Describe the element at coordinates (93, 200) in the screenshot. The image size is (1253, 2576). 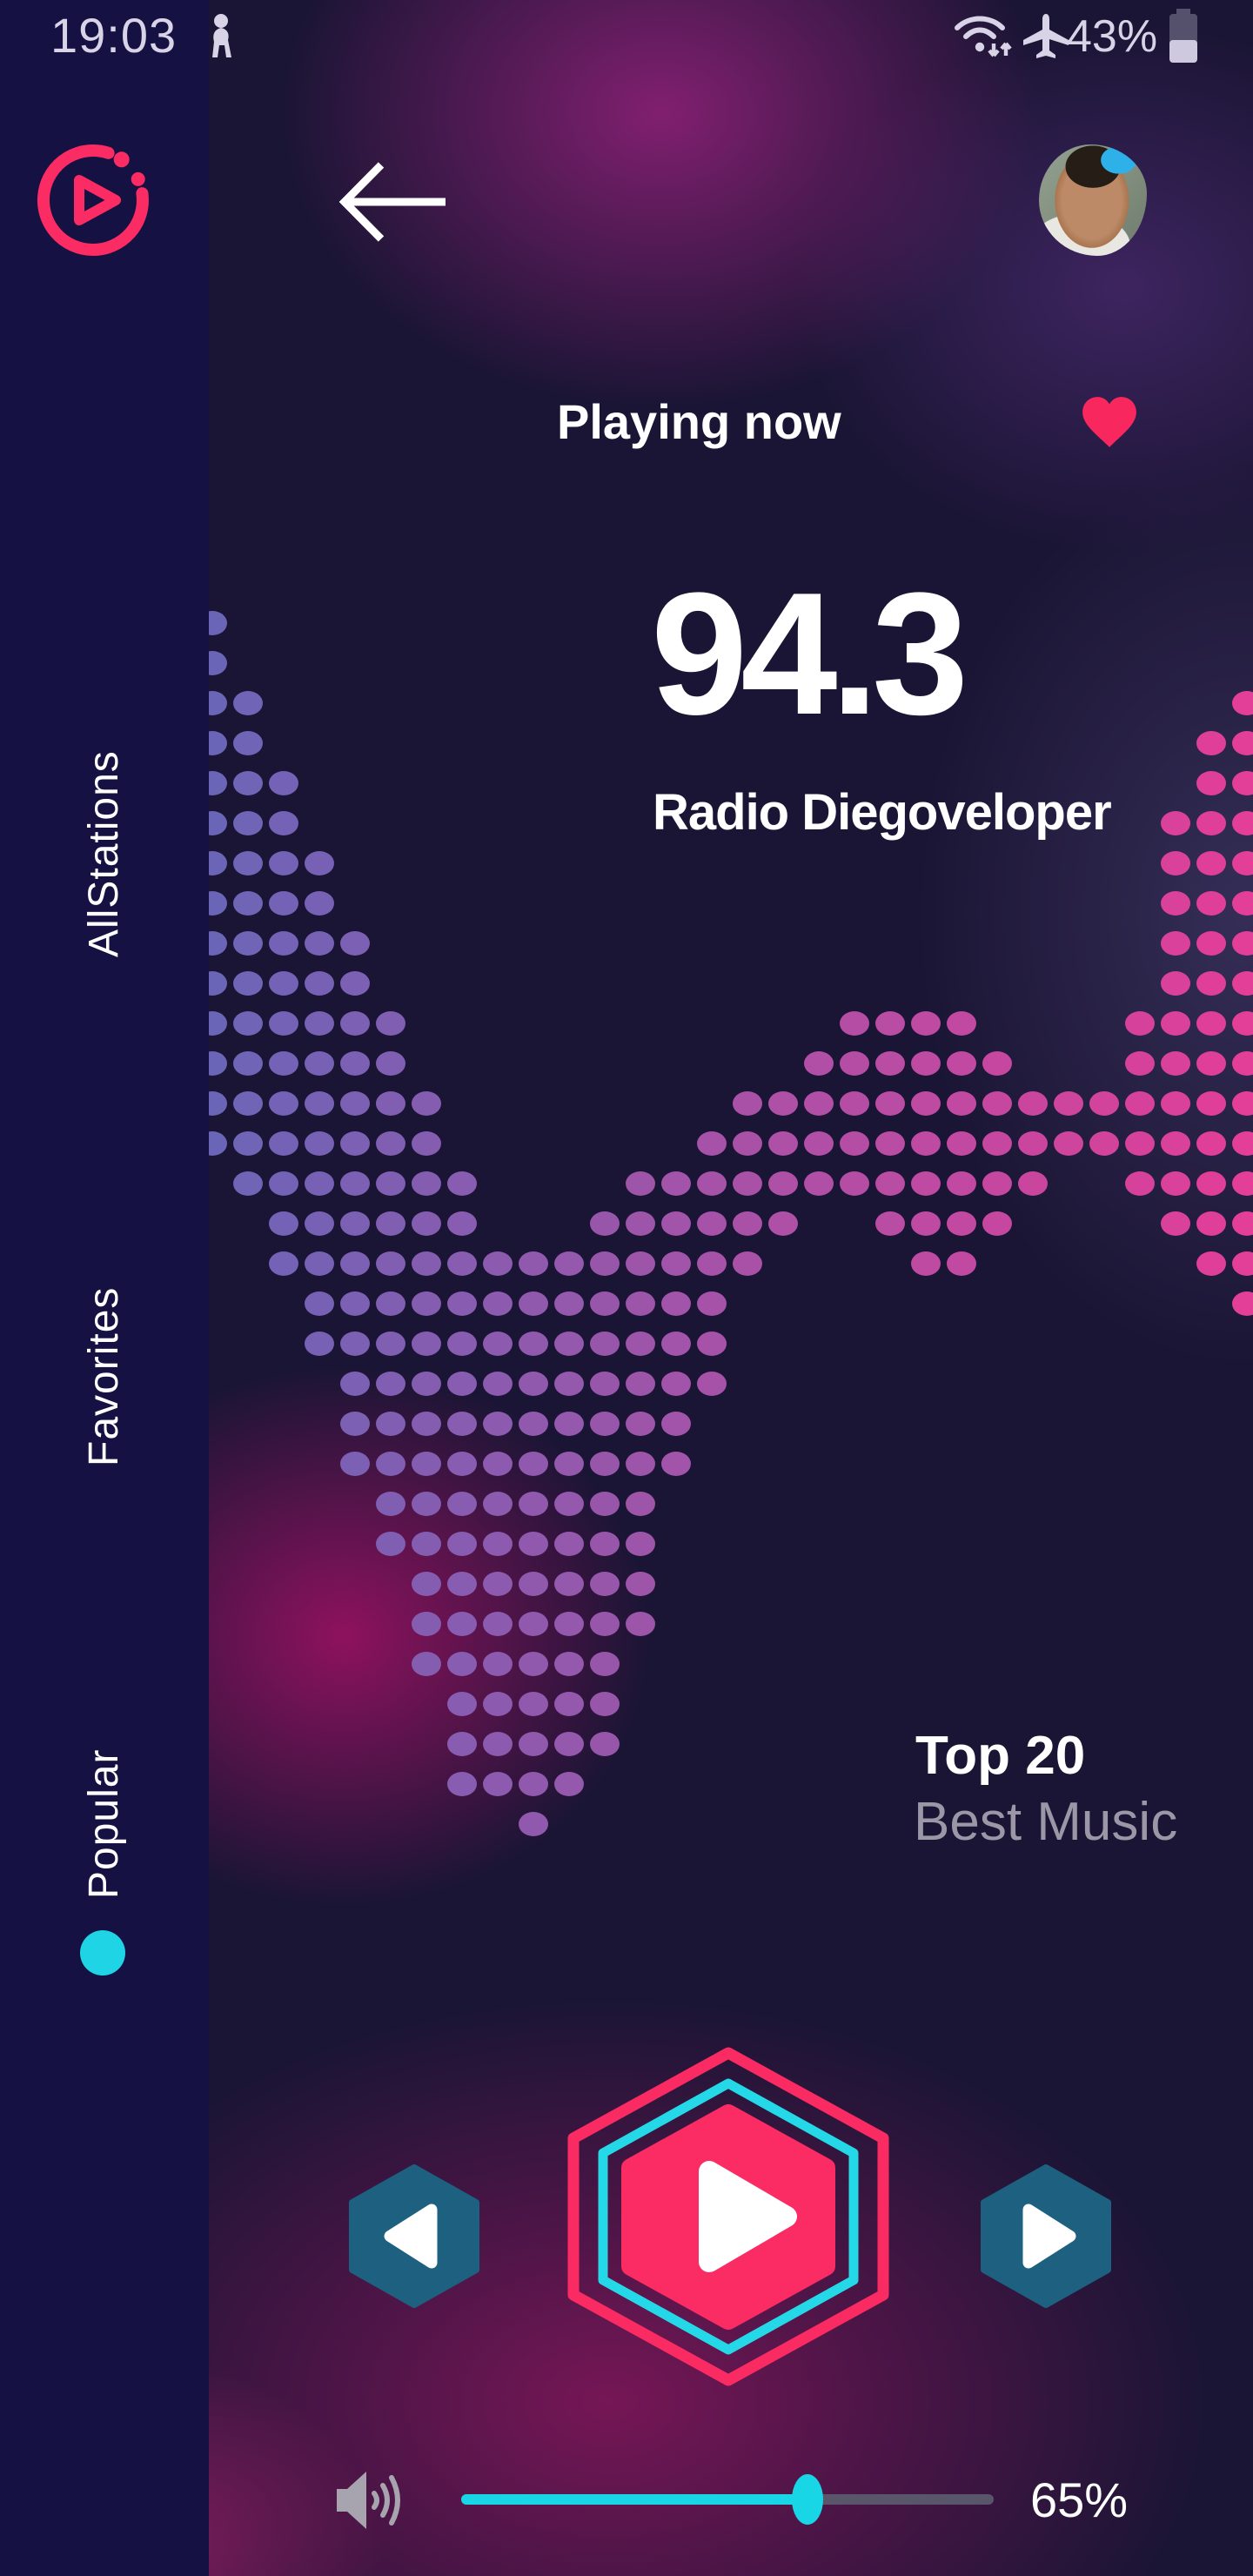
I see `app-logo-icon` at that location.